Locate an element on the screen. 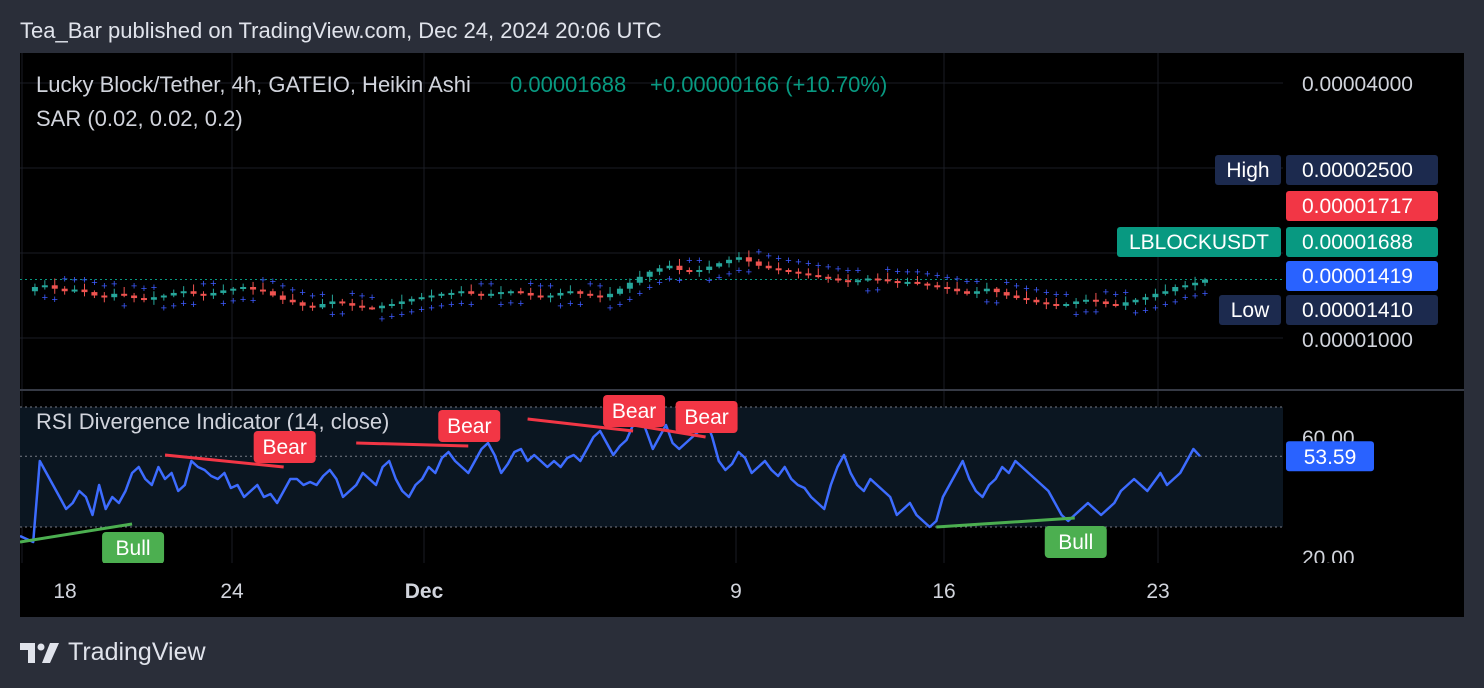 The width and height of the screenshot is (1484, 688). price-label-tag is located at coordinates (1250, 310).